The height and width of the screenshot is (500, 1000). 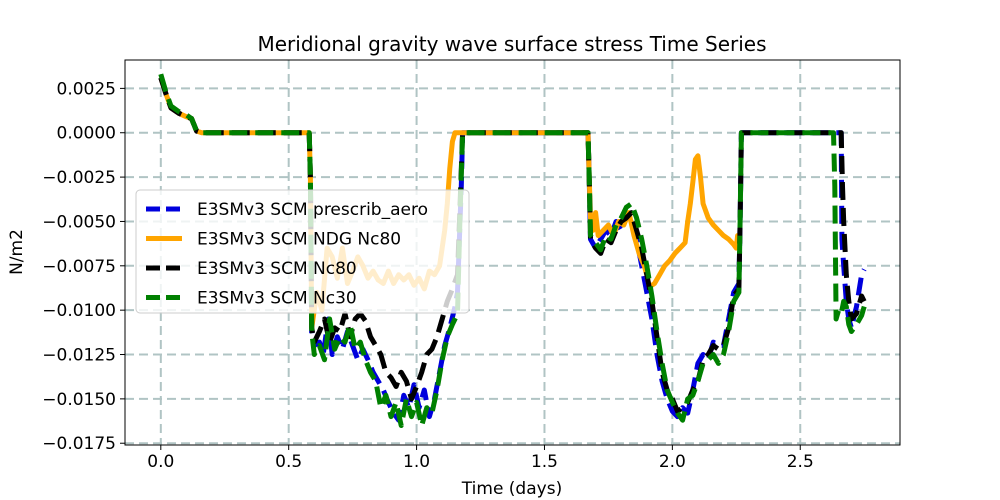 What do you see at coordinates (672, 462) in the screenshot?
I see `x-tick-label: 2.0` at bounding box center [672, 462].